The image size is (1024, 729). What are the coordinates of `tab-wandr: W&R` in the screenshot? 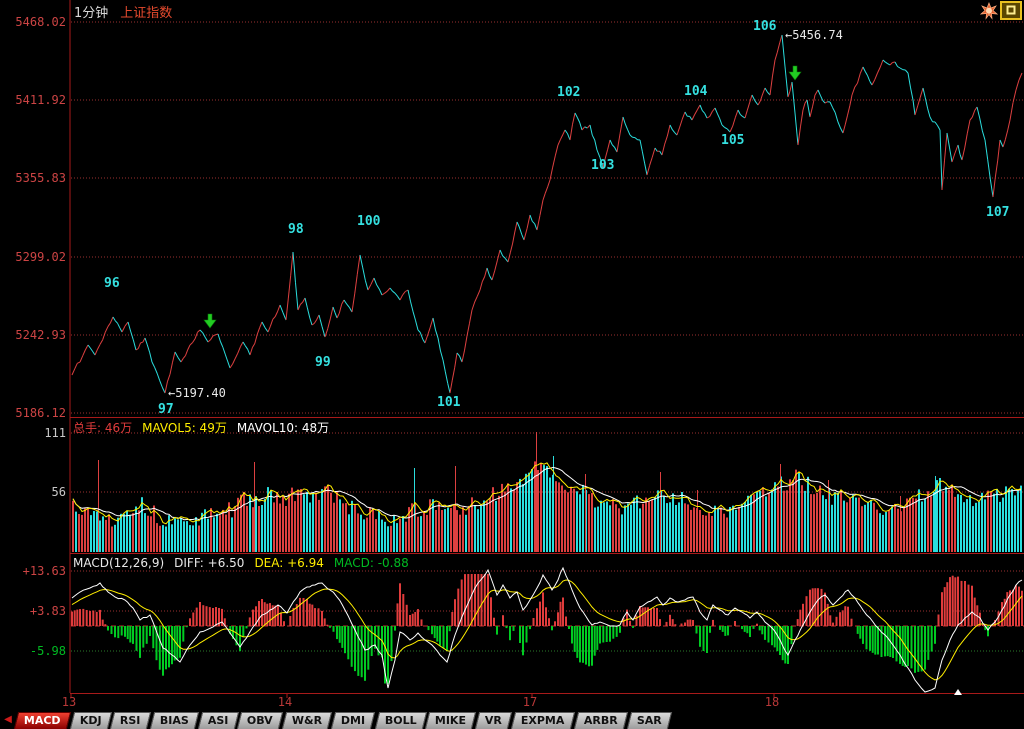 It's located at (307, 720).